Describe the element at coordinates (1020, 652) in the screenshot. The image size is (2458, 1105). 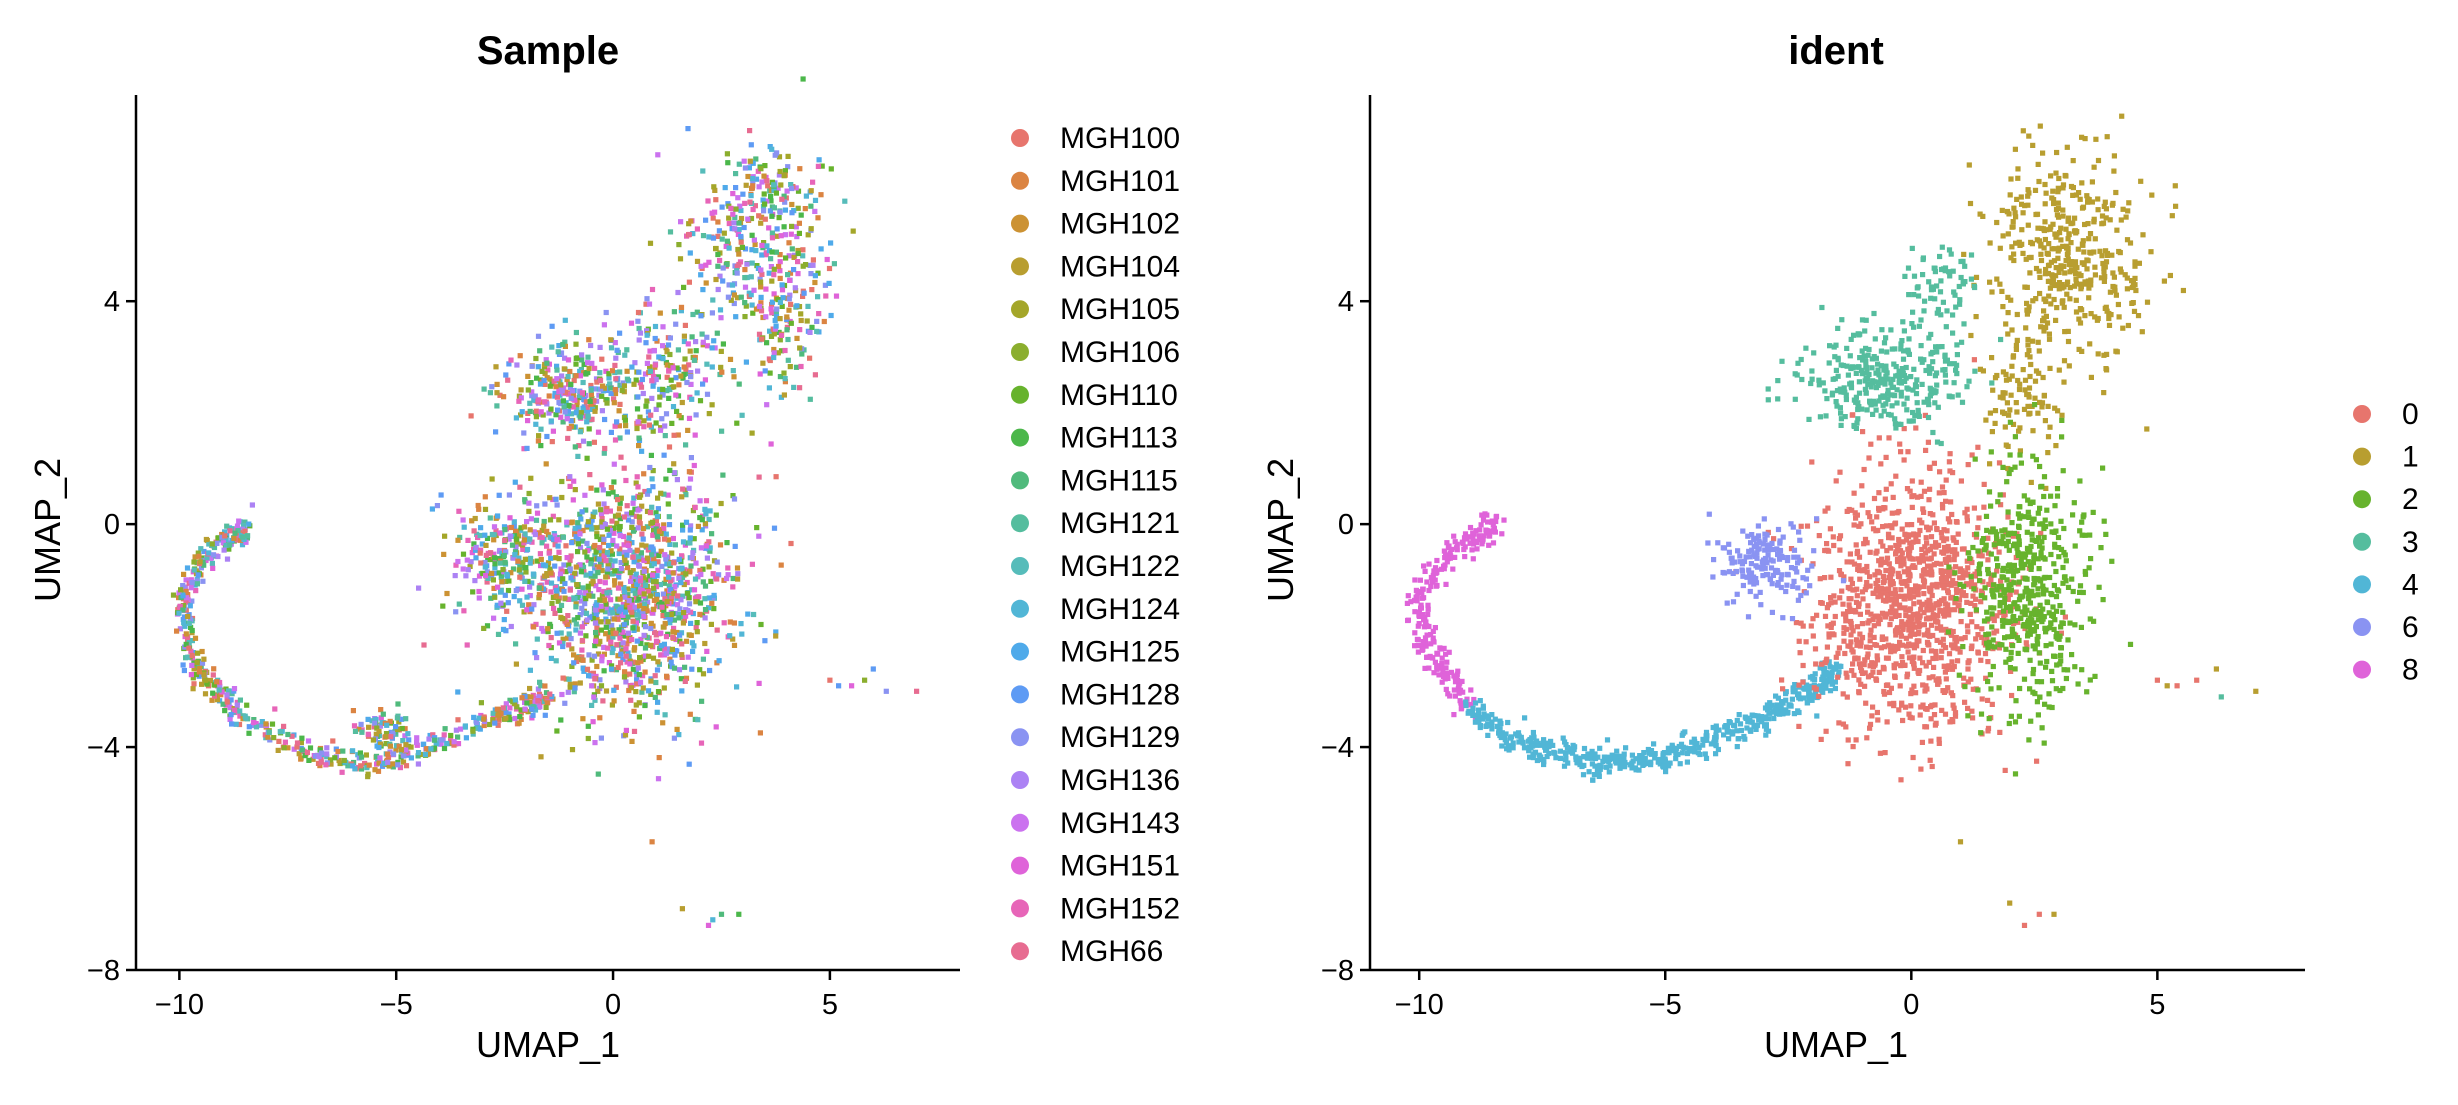
I see `legend-key-MGH125` at that location.